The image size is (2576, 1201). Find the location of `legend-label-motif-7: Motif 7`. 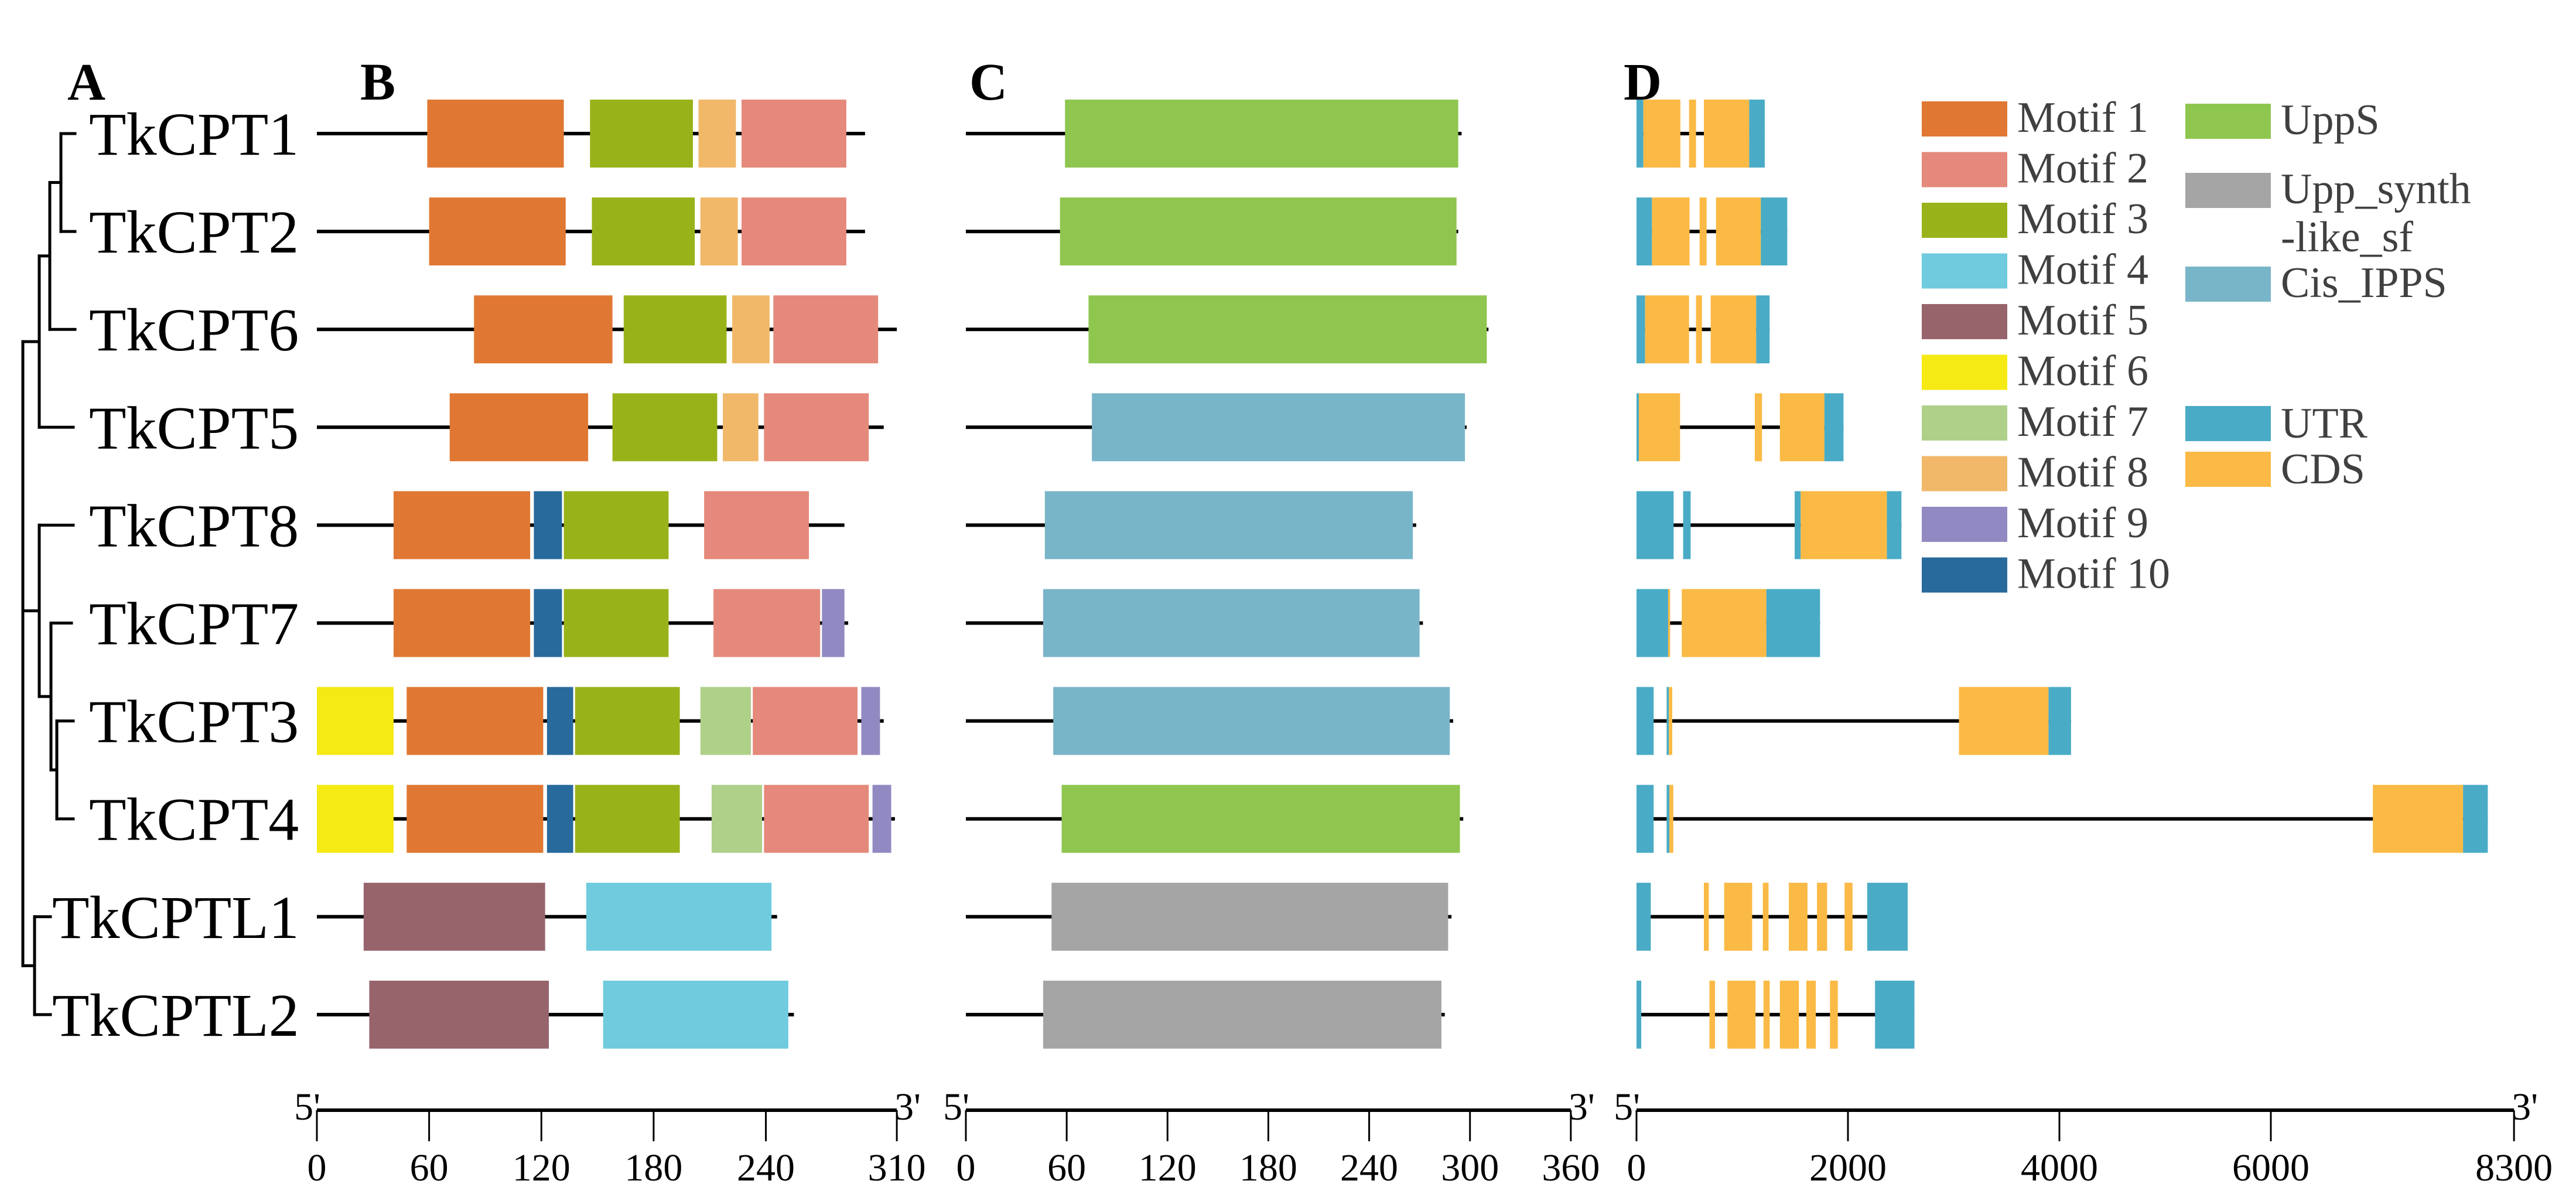

legend-label-motif-7: Motif 7 is located at coordinates (2082, 422).